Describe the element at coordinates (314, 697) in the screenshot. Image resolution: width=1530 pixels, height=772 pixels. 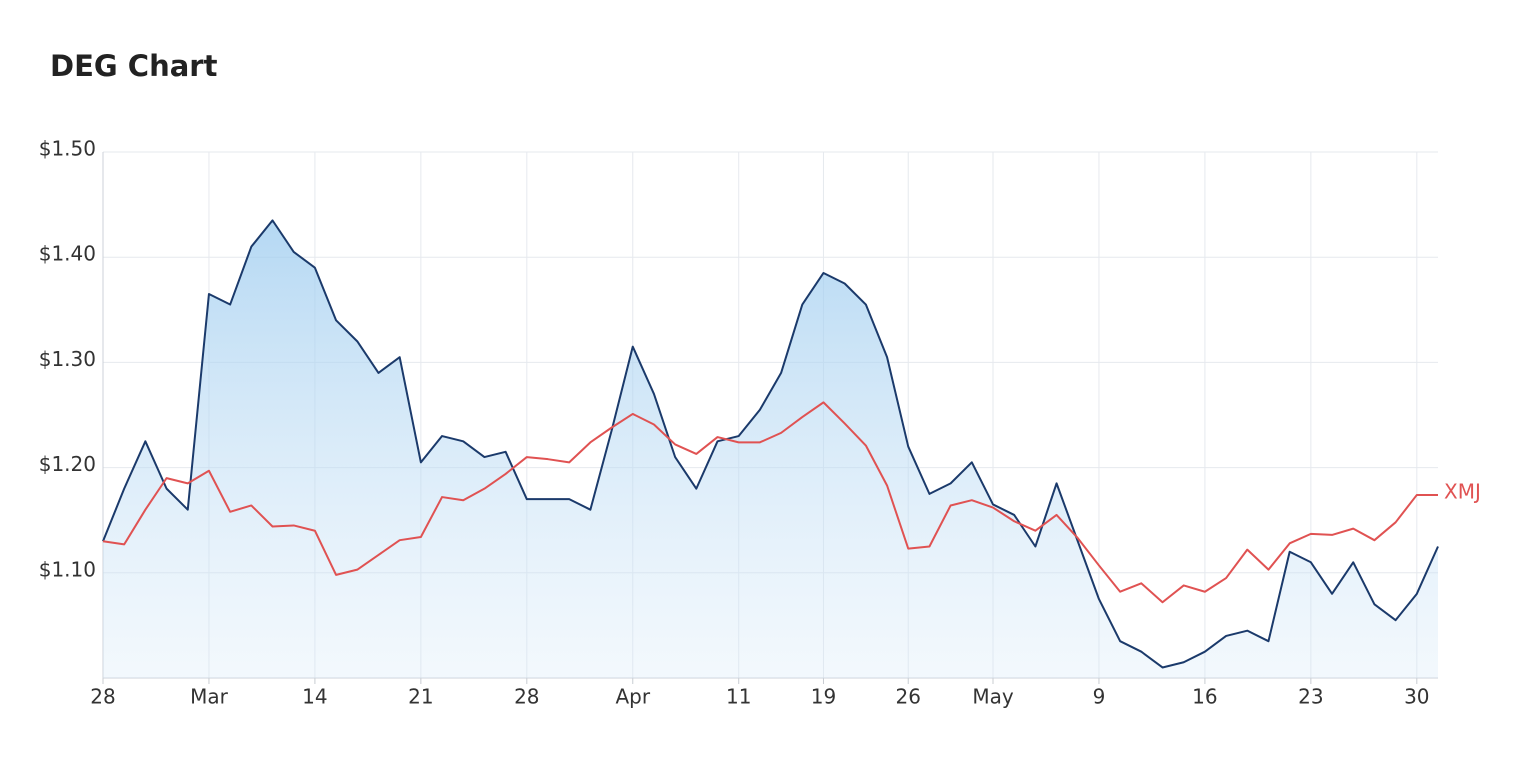
I see `x-tick-label: 14` at that location.